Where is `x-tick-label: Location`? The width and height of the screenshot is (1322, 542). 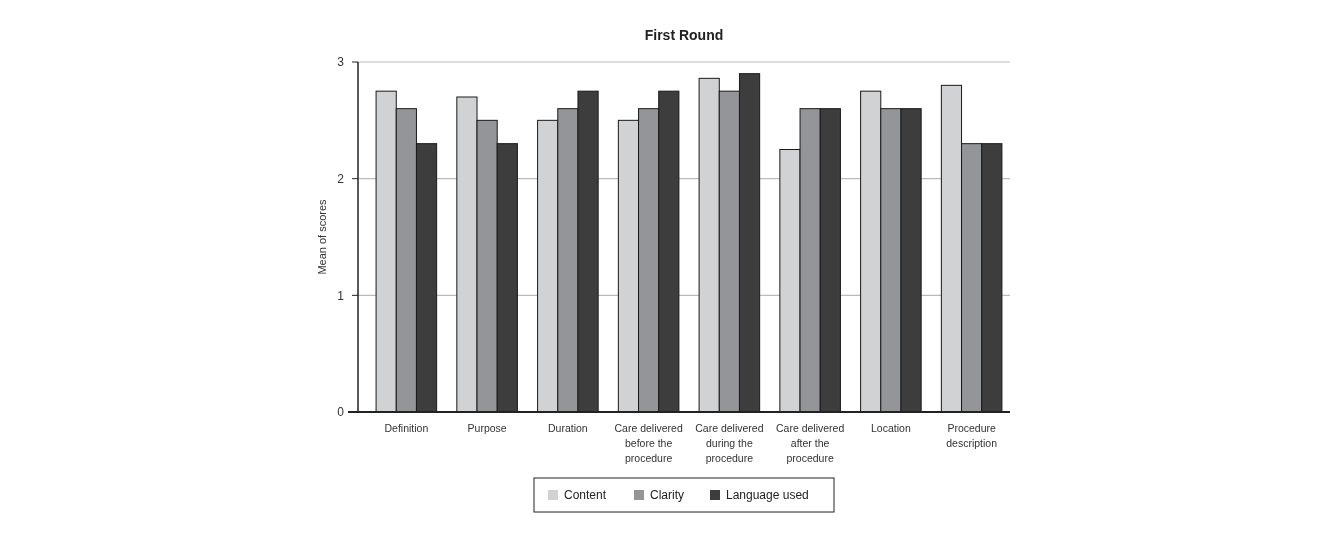
x-tick-label: Location is located at coordinates (891, 428).